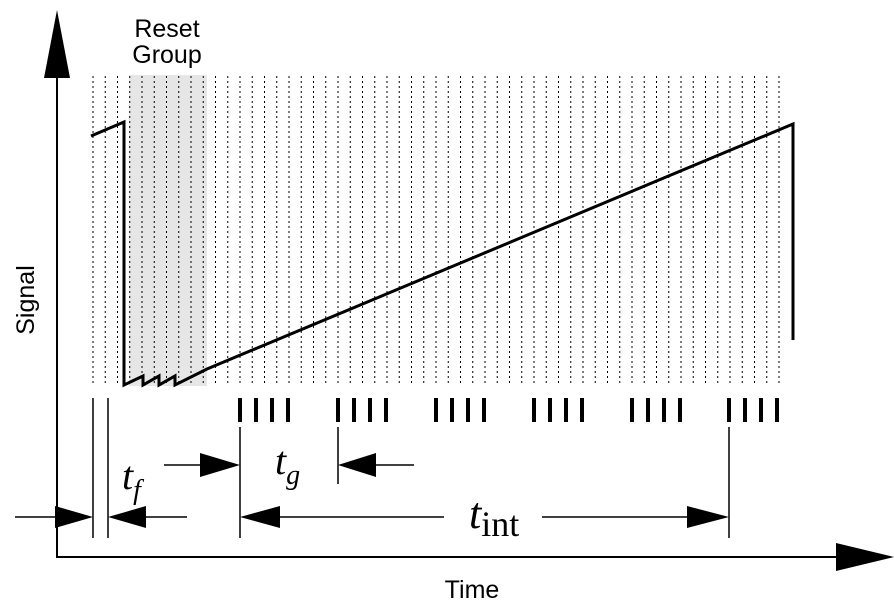  I want to click on tg-arrow-right-head, so click(357, 465).